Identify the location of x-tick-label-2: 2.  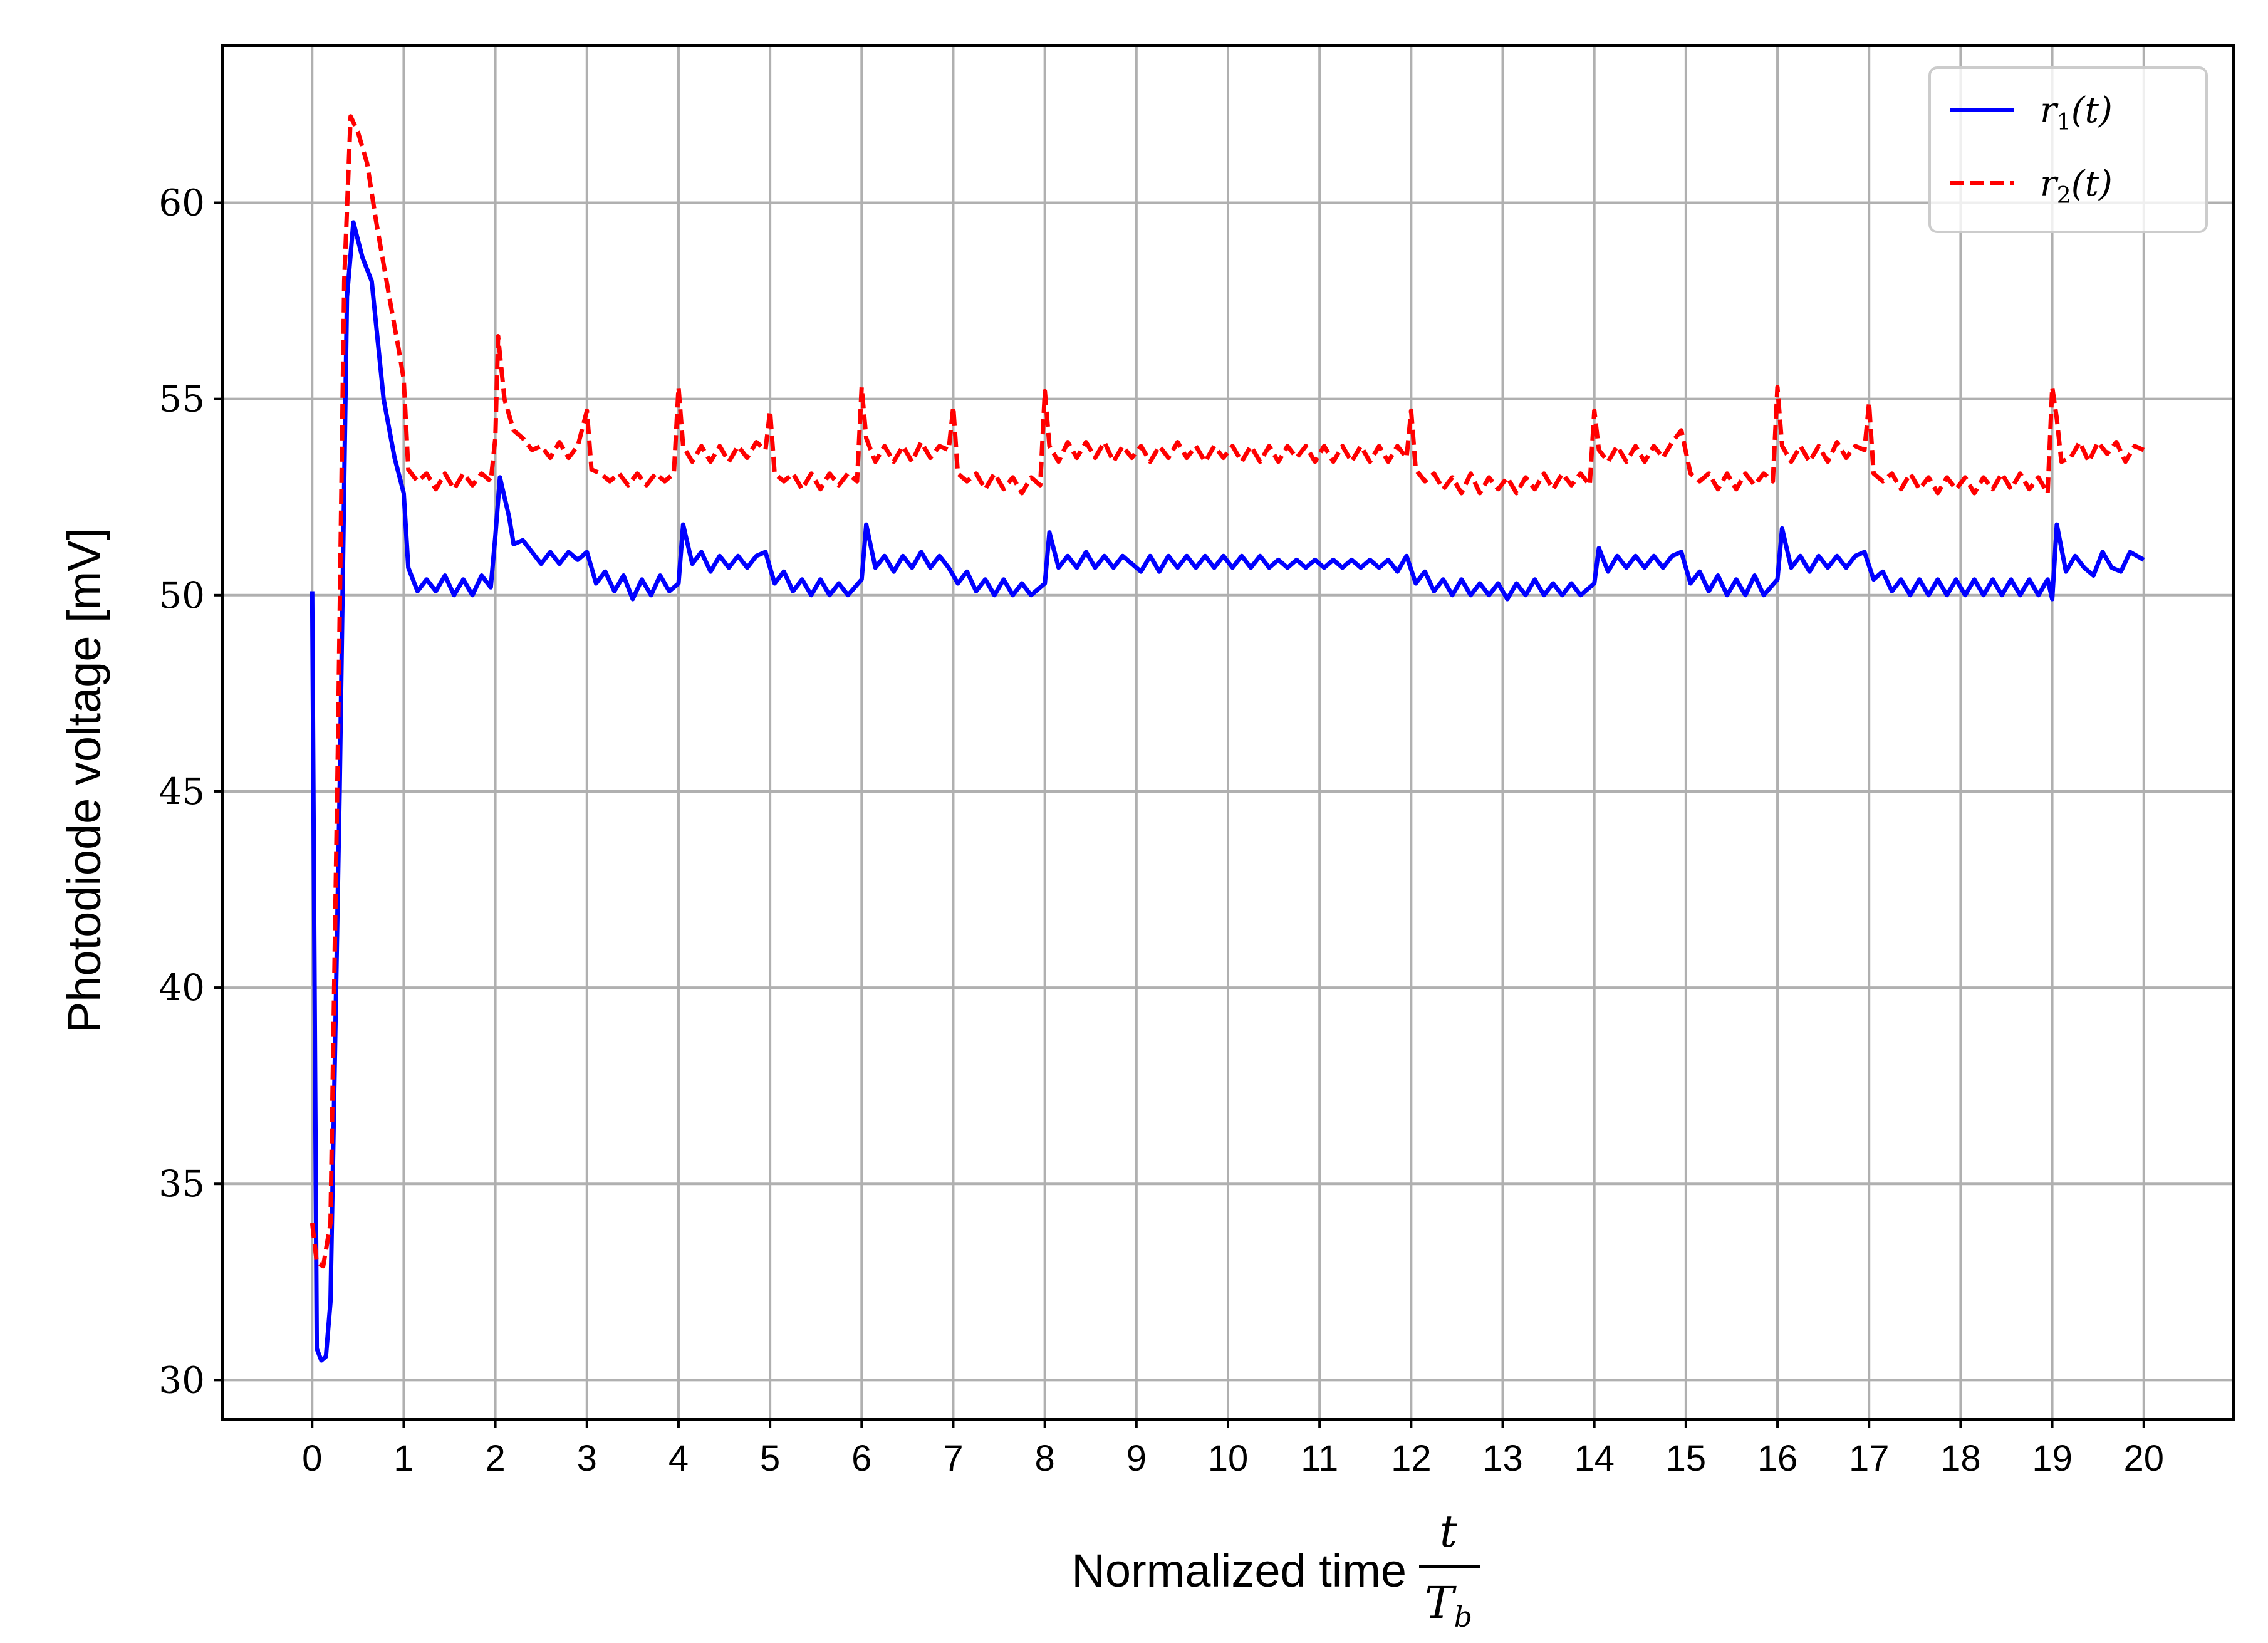
(495, 1458).